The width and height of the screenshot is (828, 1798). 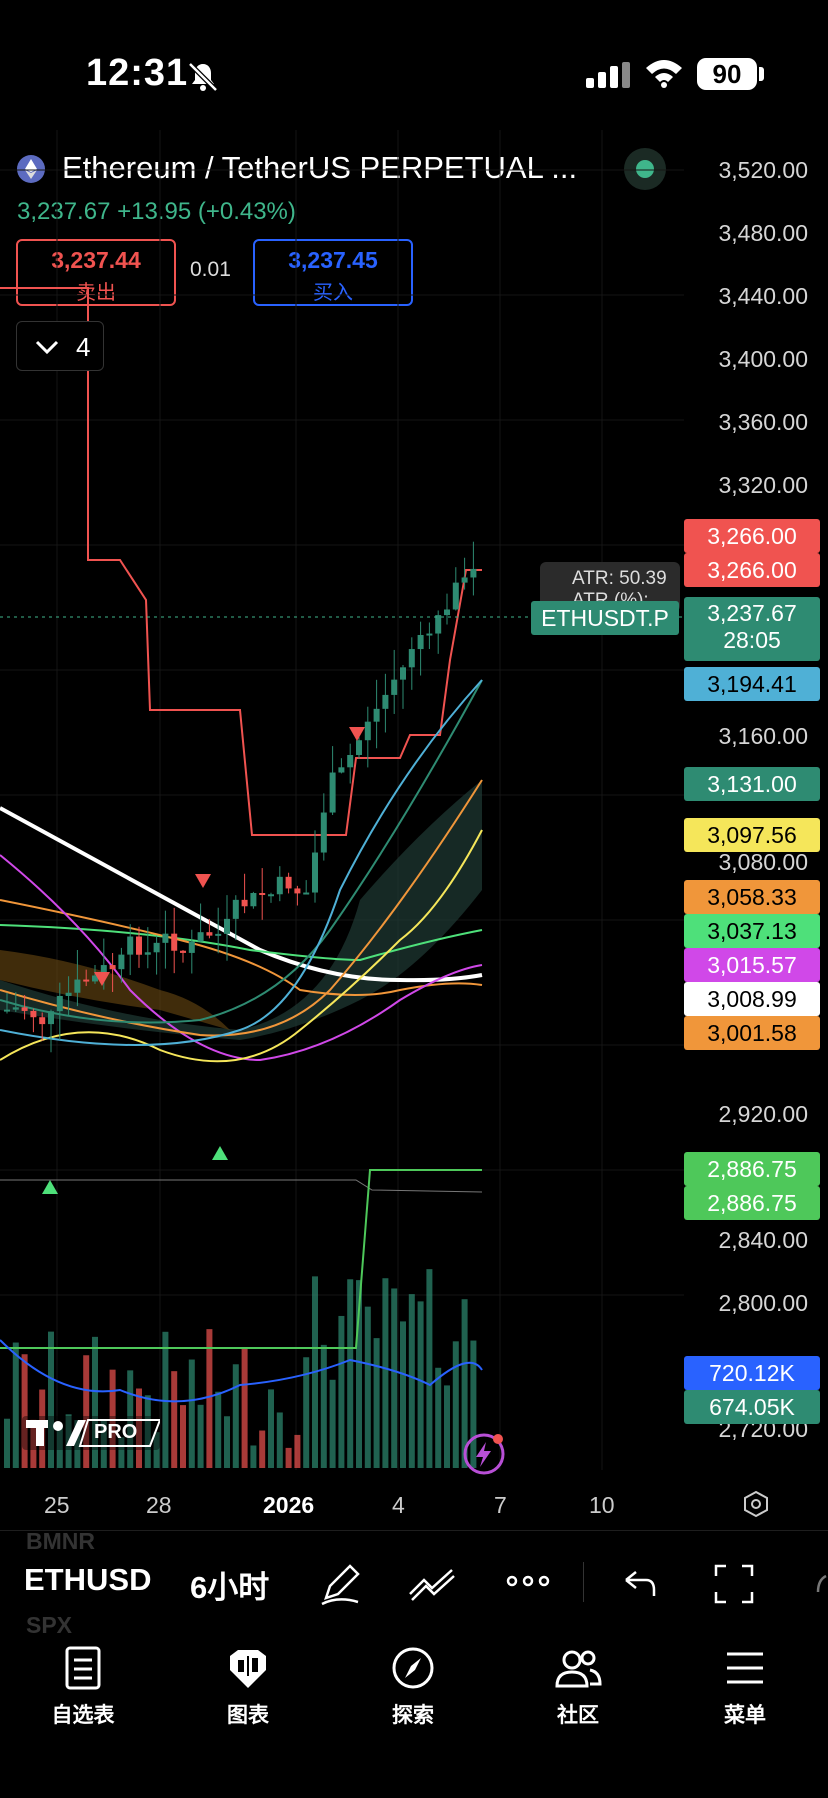 I want to click on y-tick: 2,800.00, so click(x=763, y=1303).